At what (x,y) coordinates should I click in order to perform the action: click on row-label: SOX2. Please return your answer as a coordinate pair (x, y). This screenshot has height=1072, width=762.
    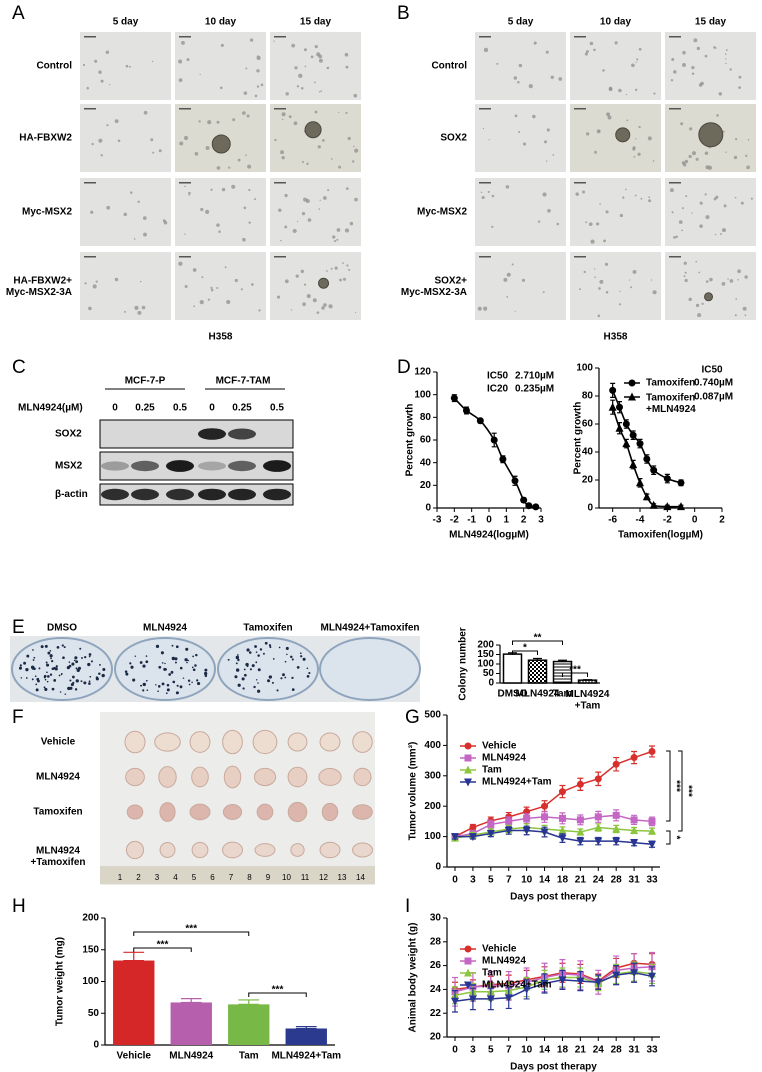
    Looking at the image, I should click on (453, 138).